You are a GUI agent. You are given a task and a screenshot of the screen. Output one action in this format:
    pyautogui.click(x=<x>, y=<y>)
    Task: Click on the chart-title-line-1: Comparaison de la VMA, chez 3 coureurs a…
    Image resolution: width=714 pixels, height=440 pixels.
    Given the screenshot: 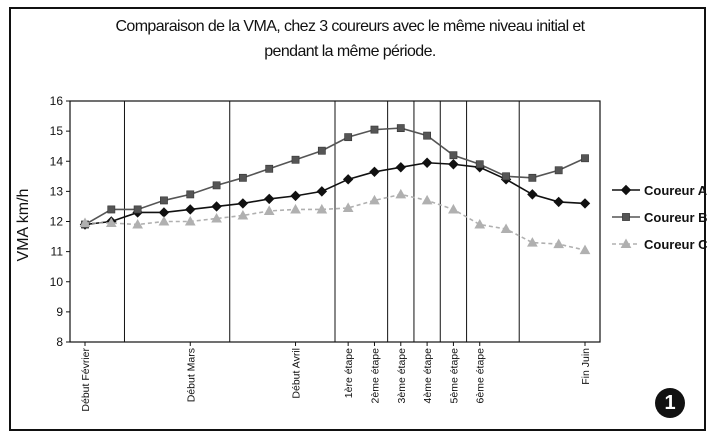 What is the action you would take?
    pyautogui.click(x=350, y=26)
    